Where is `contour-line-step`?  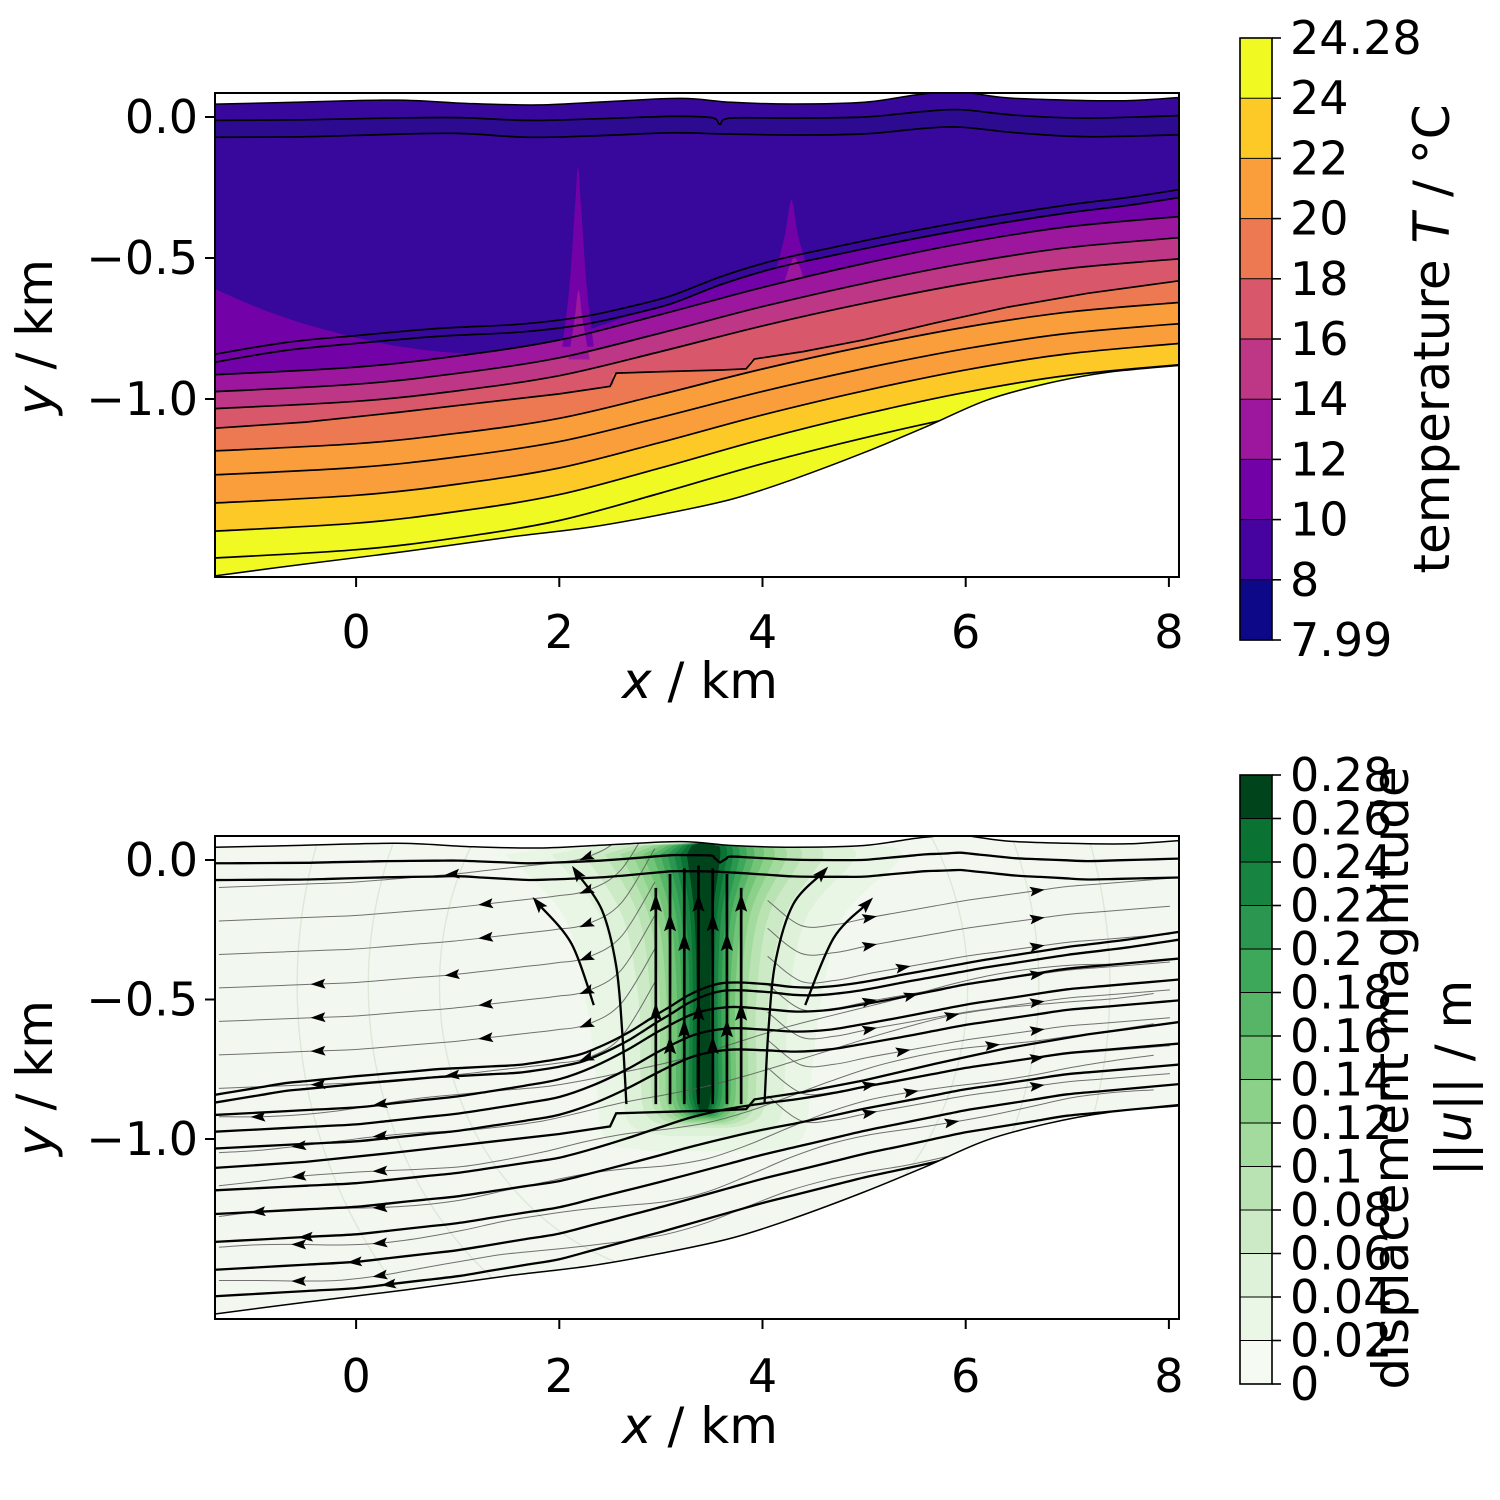 contour-line-step is located at coordinates (697, 354).